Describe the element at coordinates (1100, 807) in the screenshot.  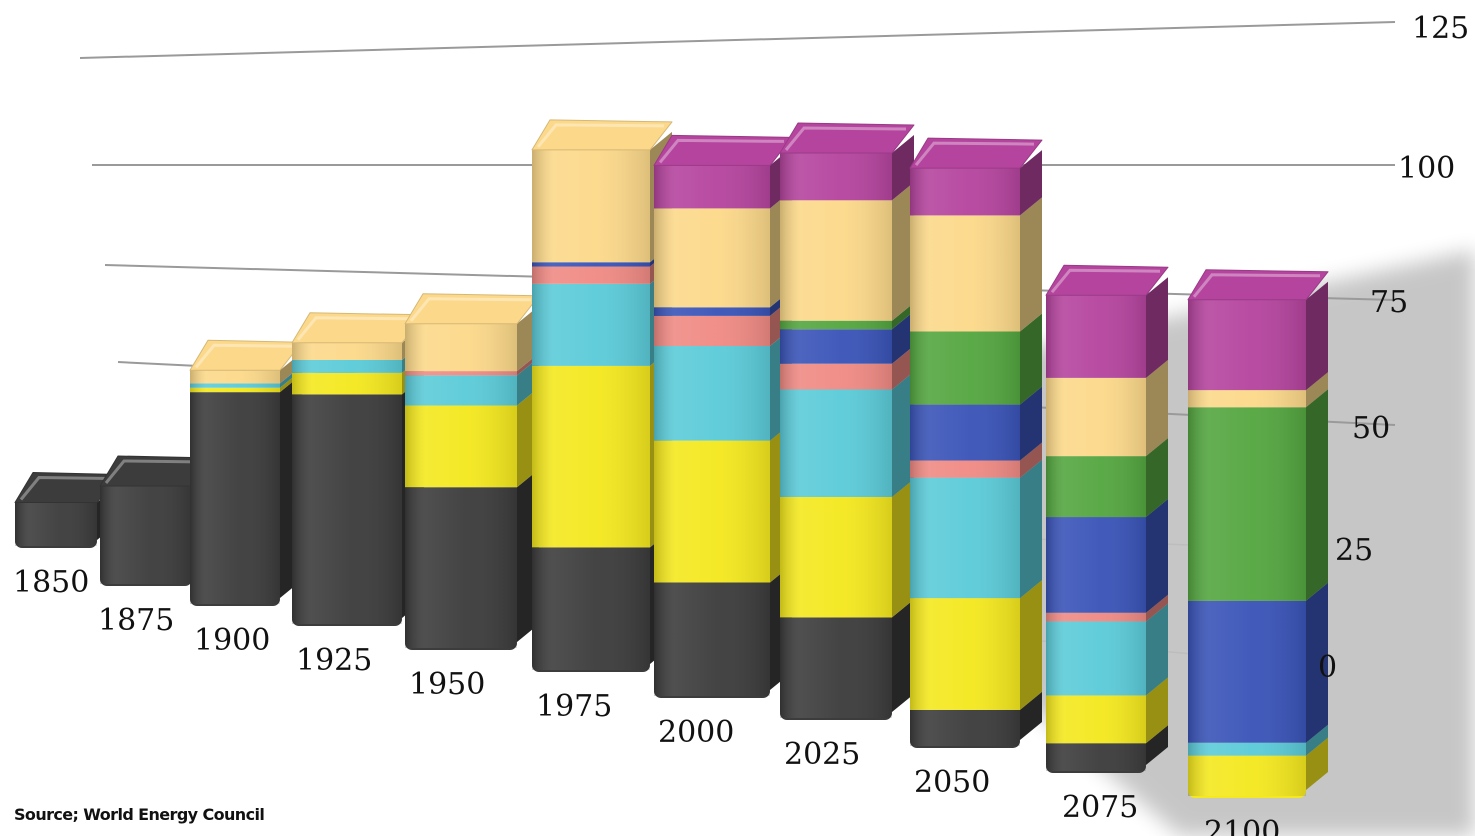
I see `x-tick-label: 2075` at that location.